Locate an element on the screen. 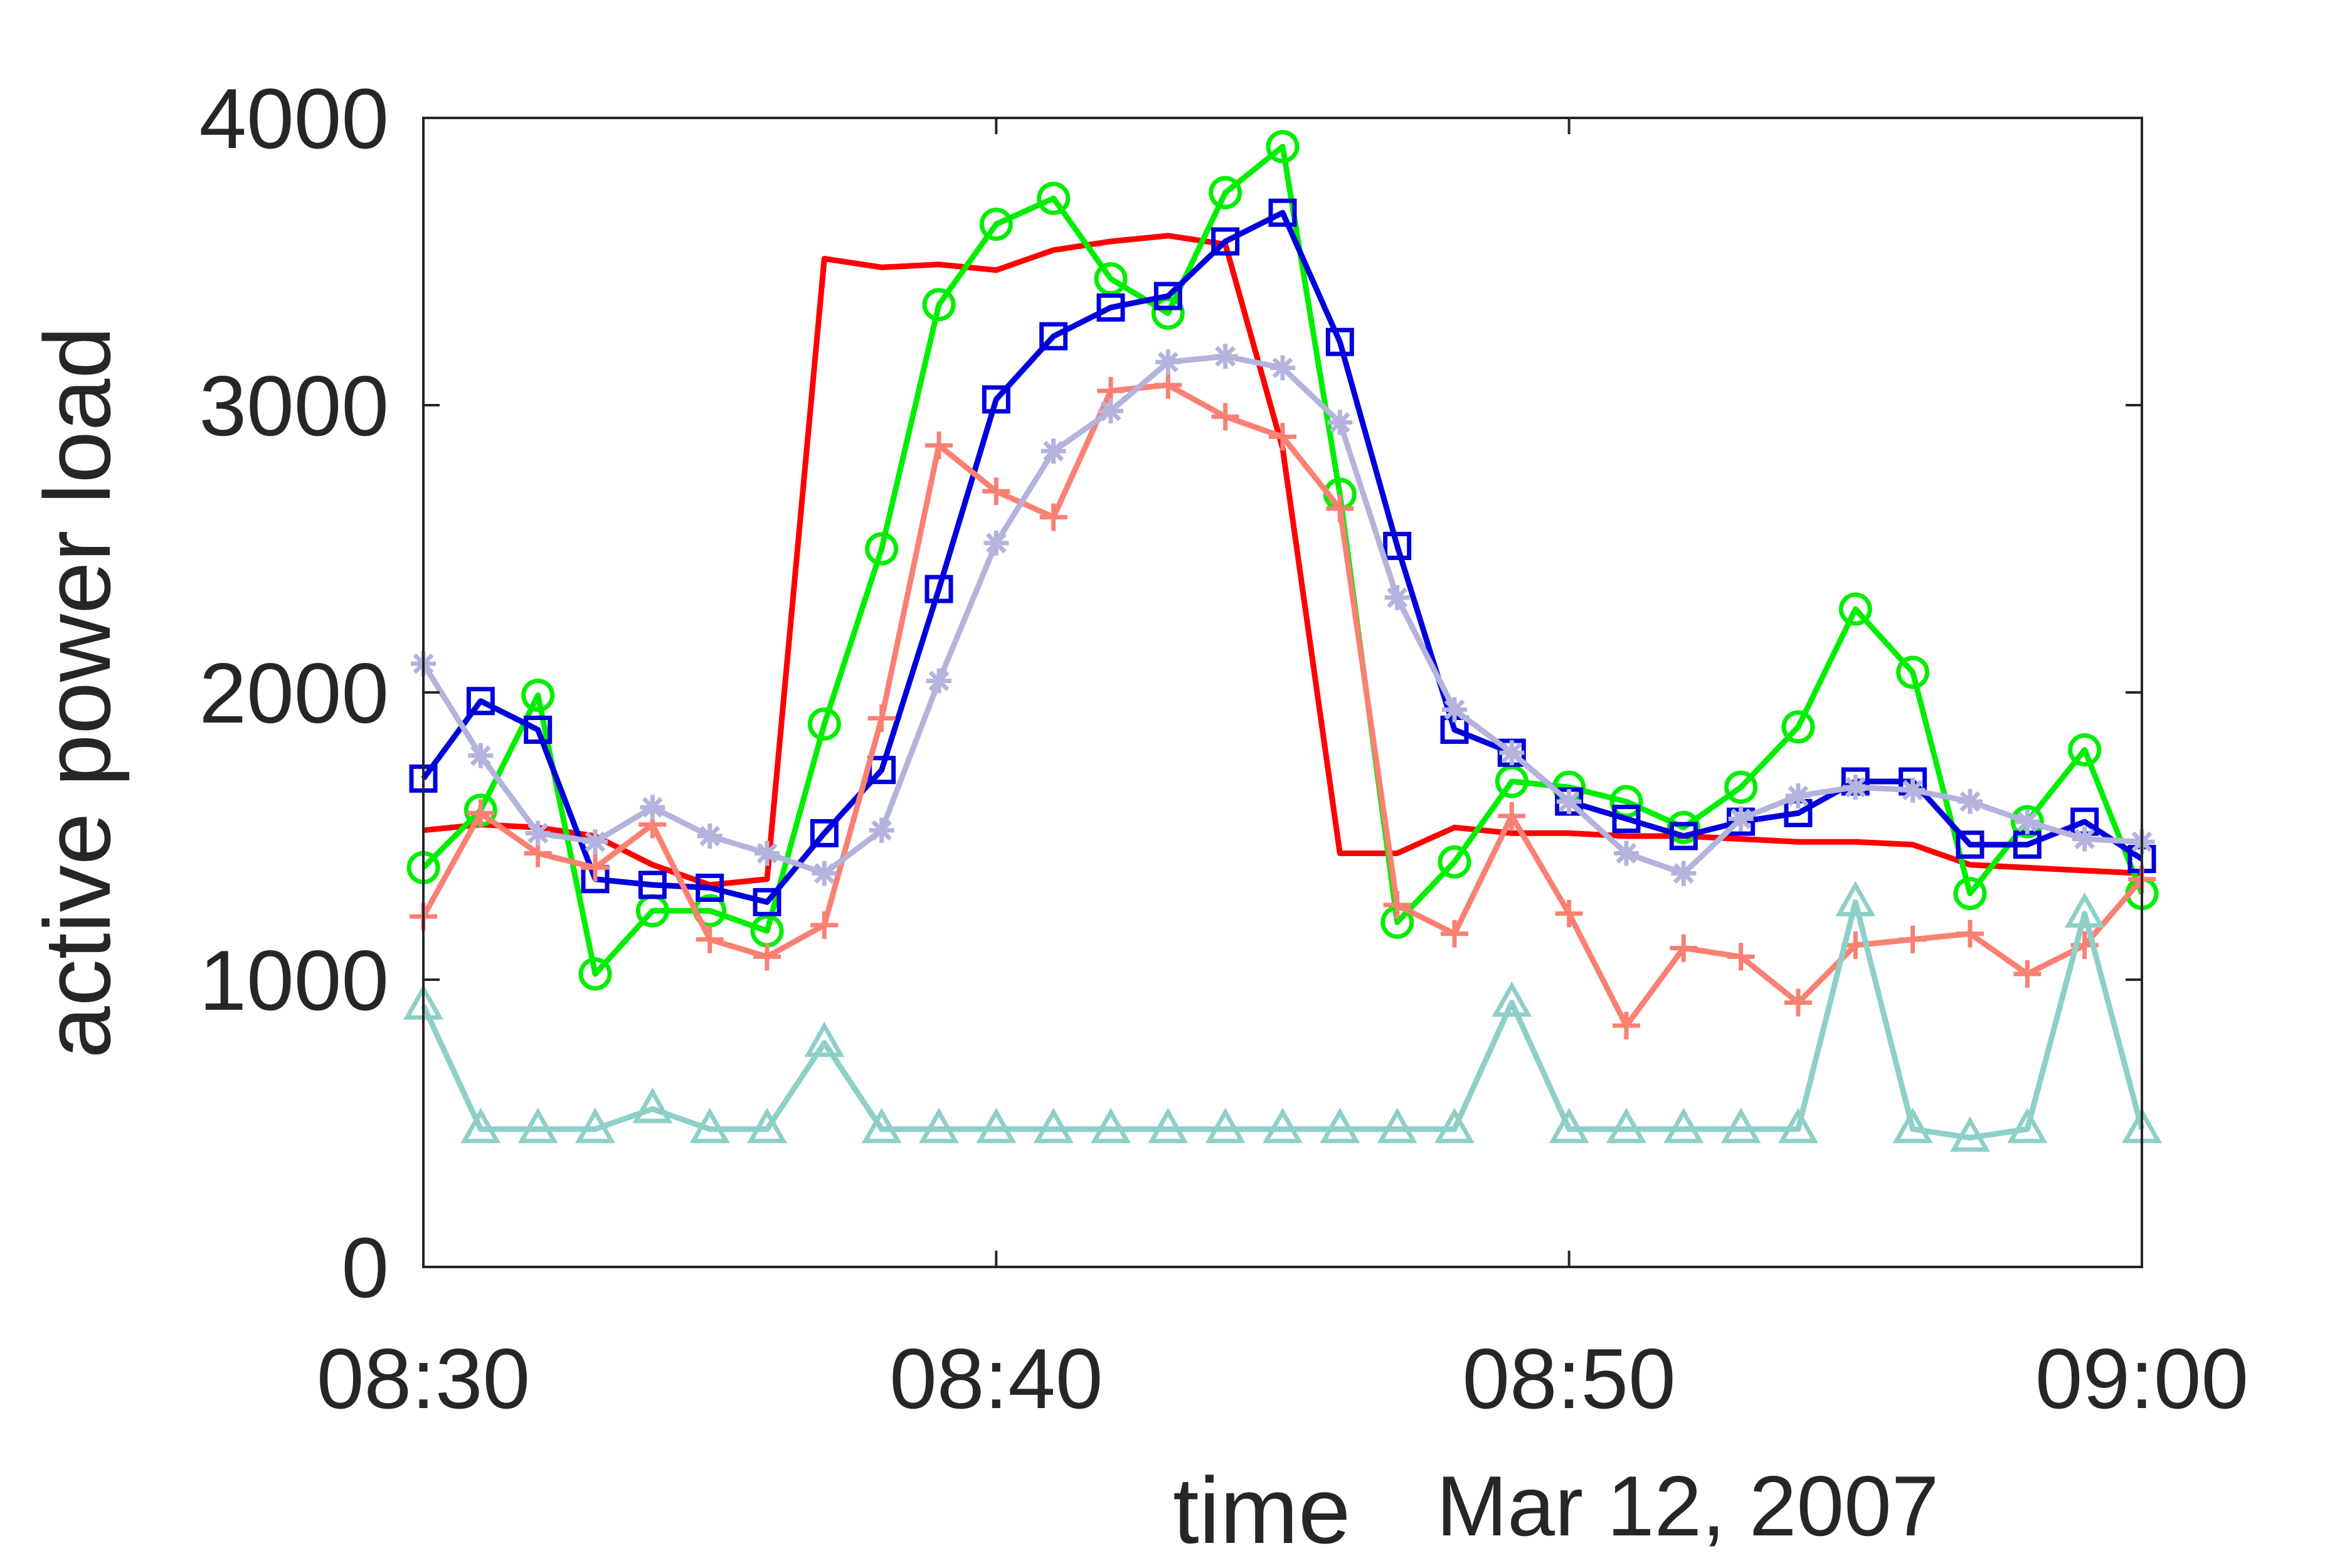  y-tick-label: 2000 is located at coordinates (294, 693).